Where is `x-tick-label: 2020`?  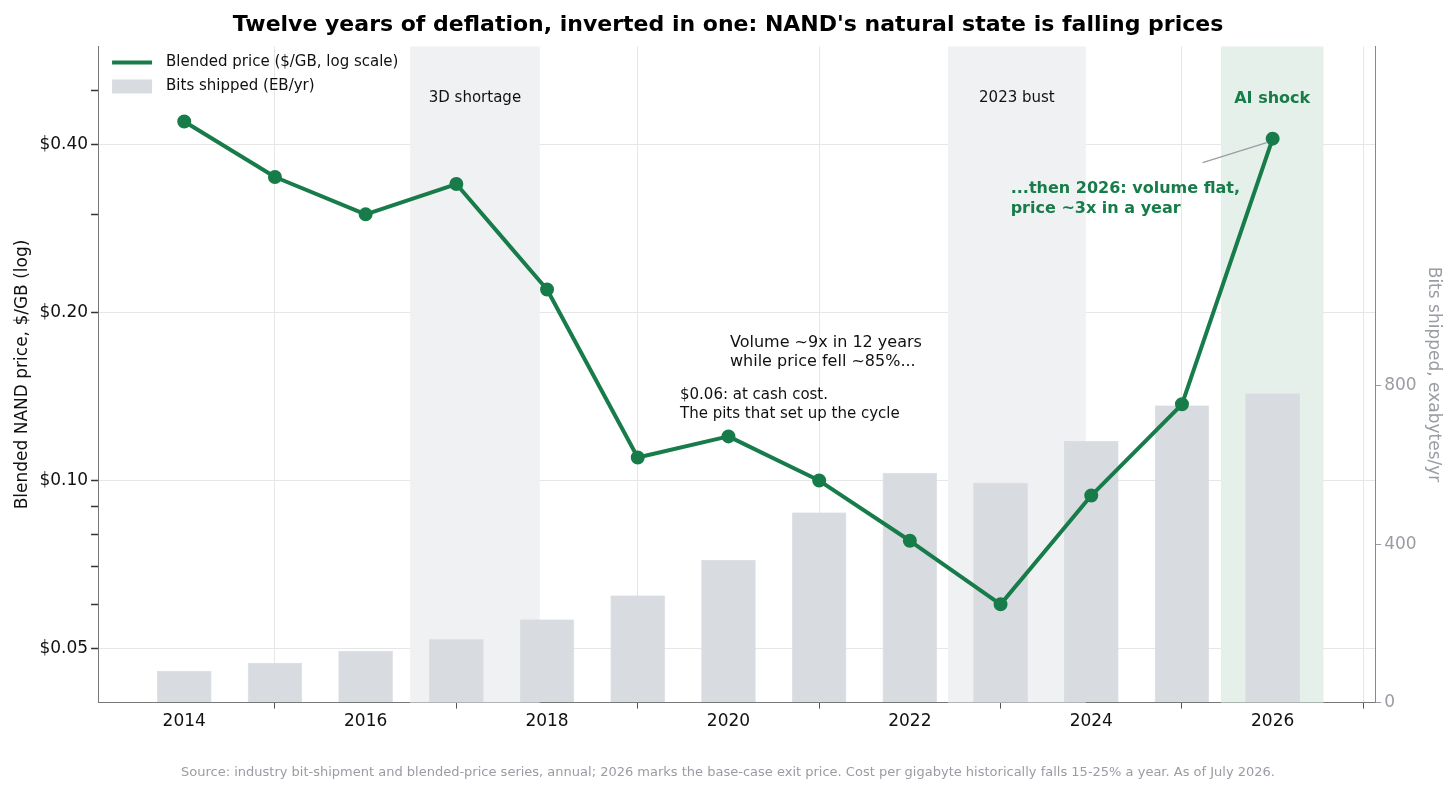 x-tick-label: 2020 is located at coordinates (728, 720).